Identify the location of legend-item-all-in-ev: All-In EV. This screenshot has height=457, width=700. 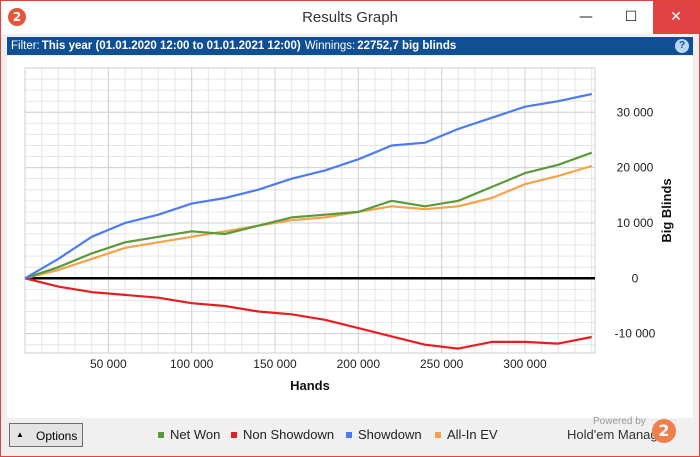
(466, 434).